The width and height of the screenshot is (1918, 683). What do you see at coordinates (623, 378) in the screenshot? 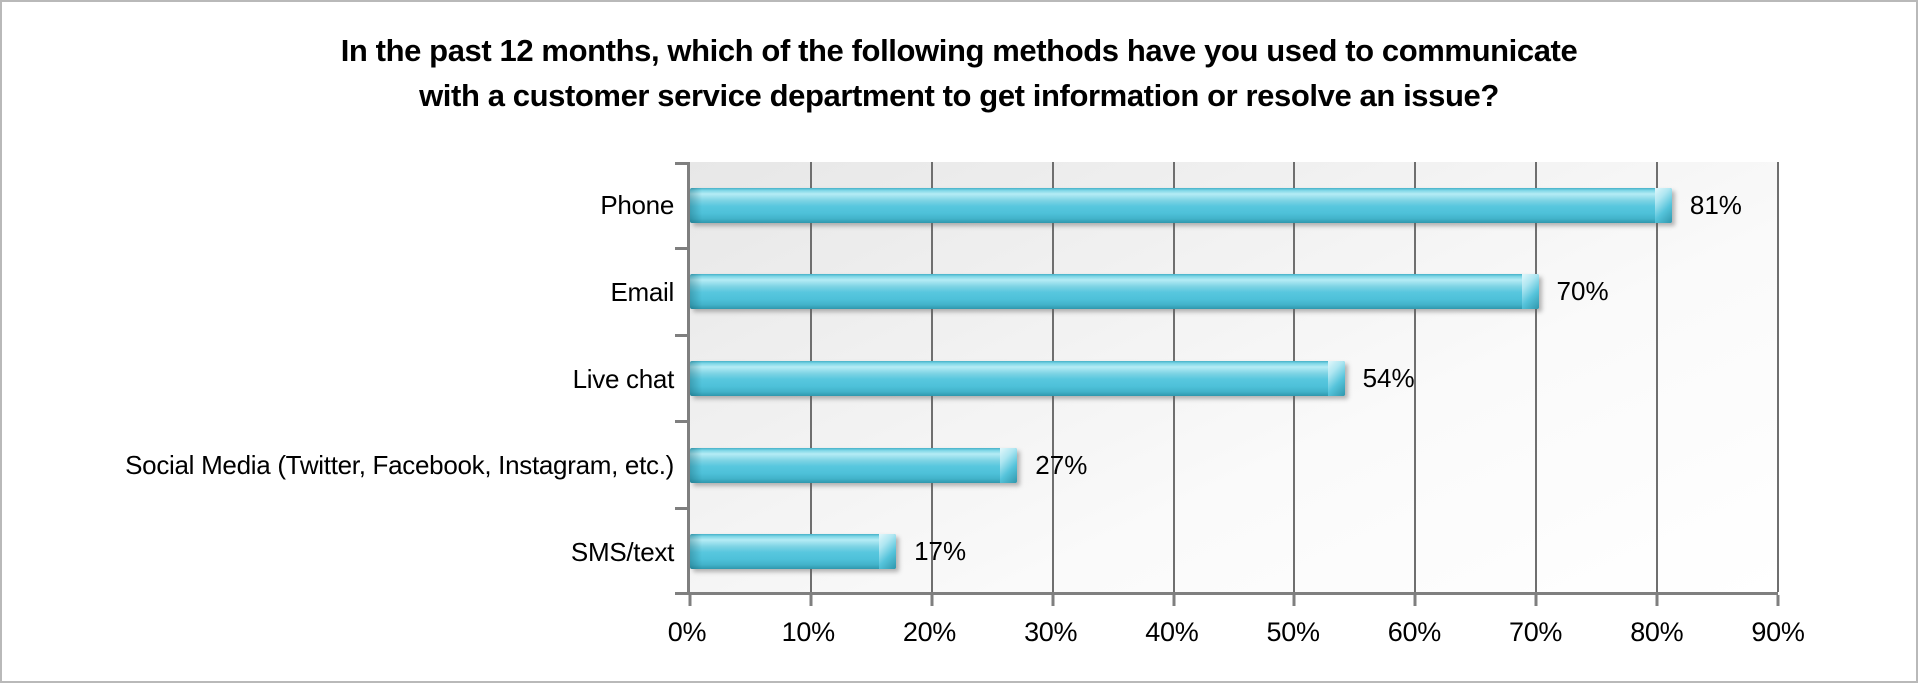
I see `category-label-live-chat: Live chat` at bounding box center [623, 378].